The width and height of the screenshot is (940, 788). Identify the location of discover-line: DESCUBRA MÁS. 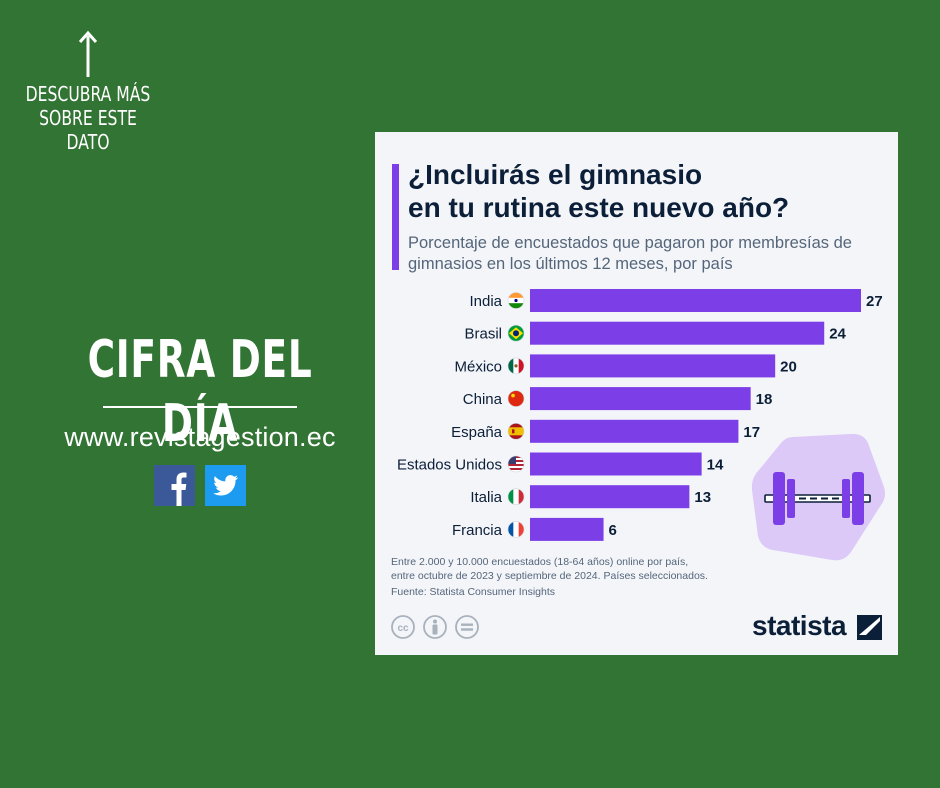
(88, 94).